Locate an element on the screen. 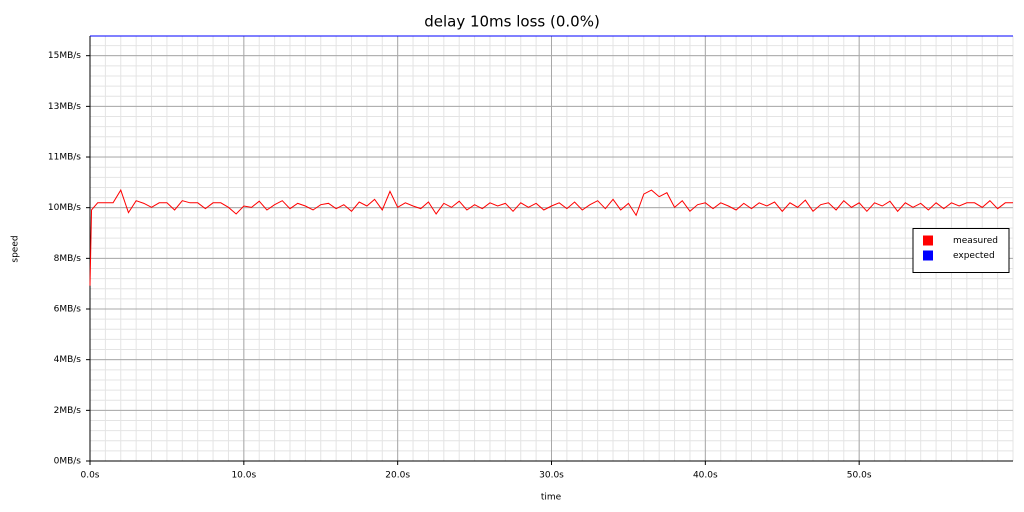 The width and height of the screenshot is (1024, 512). x-tick-label: 30.0s is located at coordinates (551, 476).